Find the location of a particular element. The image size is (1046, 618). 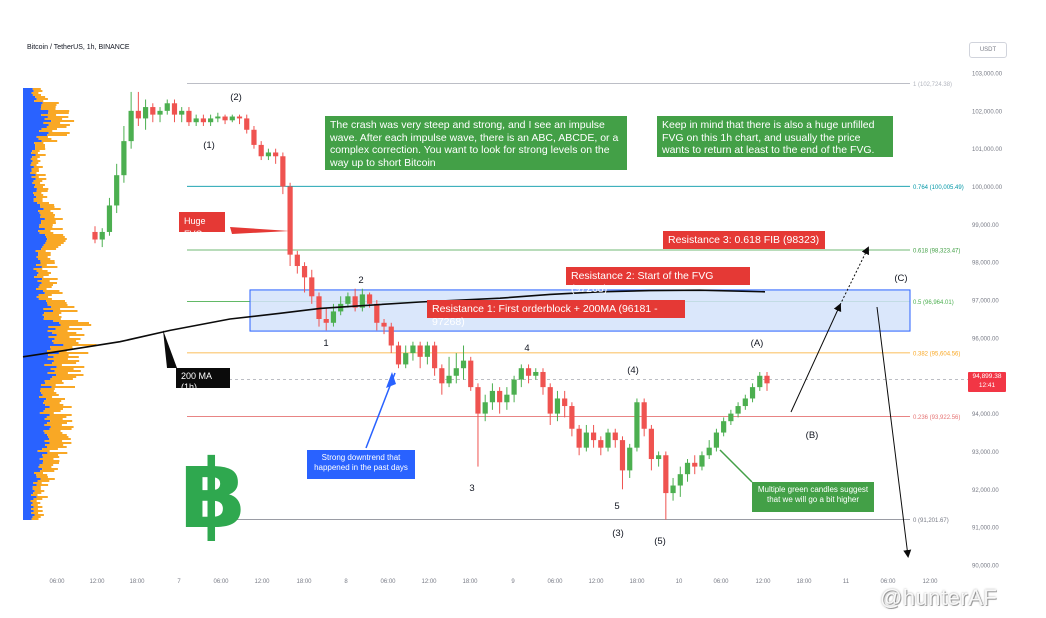

fib-label: 1 (102,724.38) is located at coordinates (932, 85).